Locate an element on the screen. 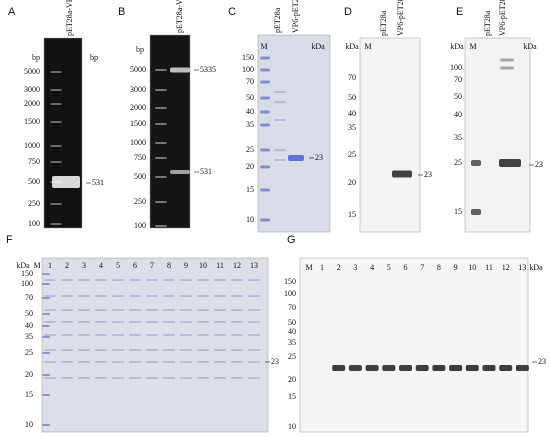 The image size is (550, 436). panel-letter: A is located at coordinates (12, 12).